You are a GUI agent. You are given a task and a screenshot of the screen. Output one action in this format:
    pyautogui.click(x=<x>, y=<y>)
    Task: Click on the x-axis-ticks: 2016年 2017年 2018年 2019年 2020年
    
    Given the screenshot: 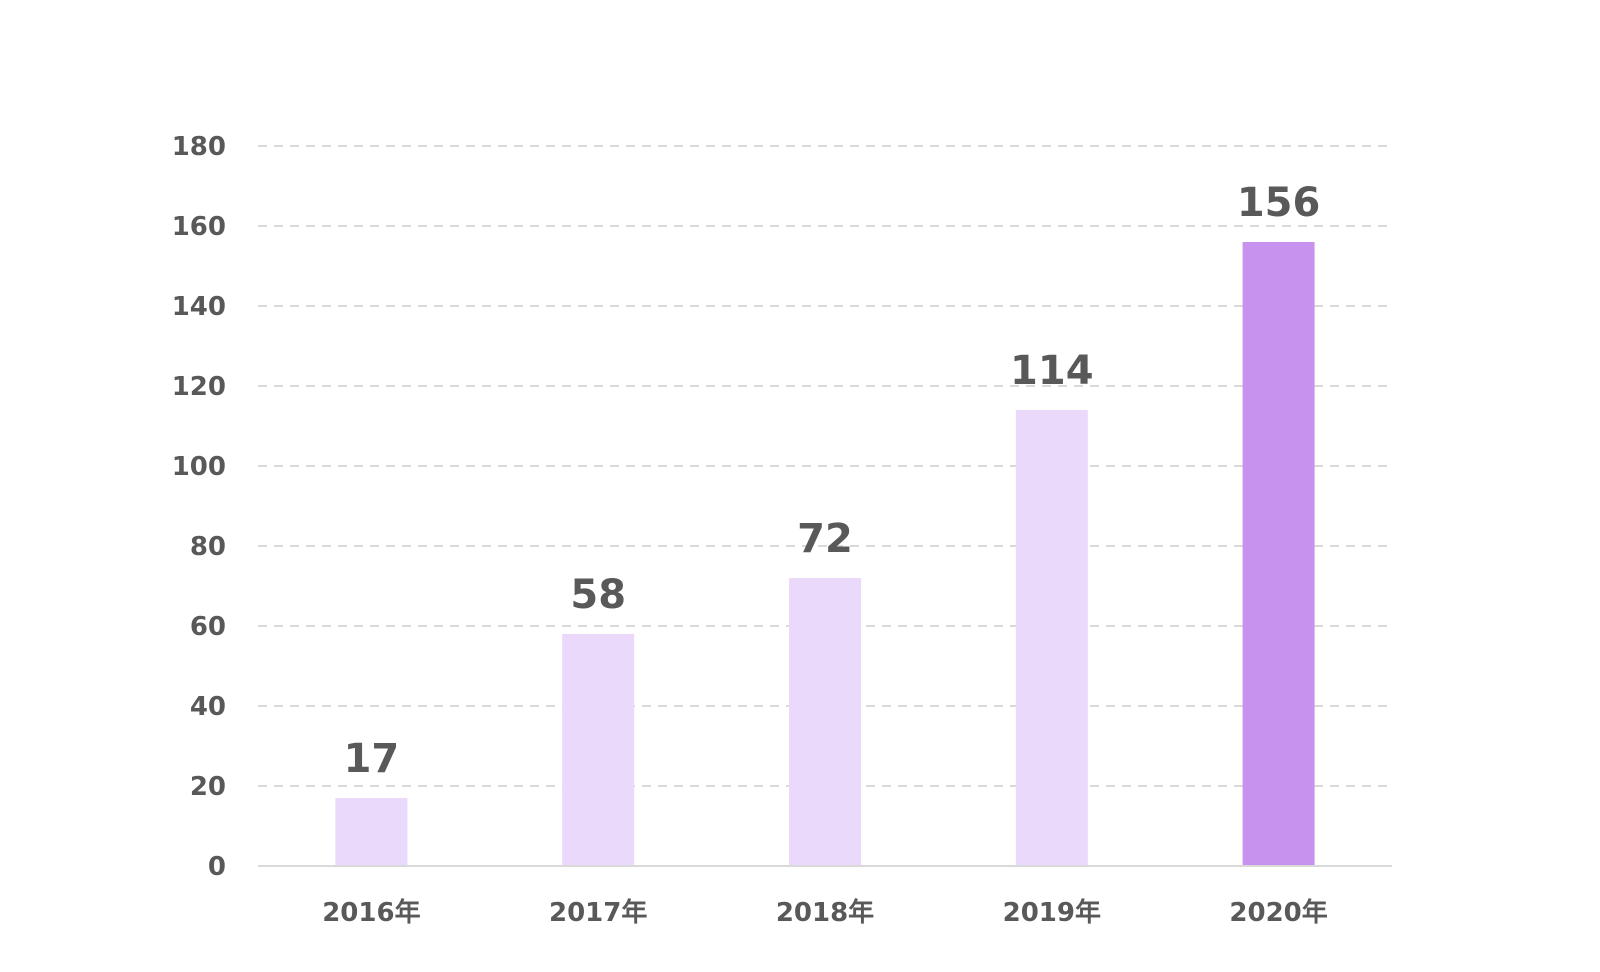 What is the action you would take?
    pyautogui.click(x=825, y=912)
    